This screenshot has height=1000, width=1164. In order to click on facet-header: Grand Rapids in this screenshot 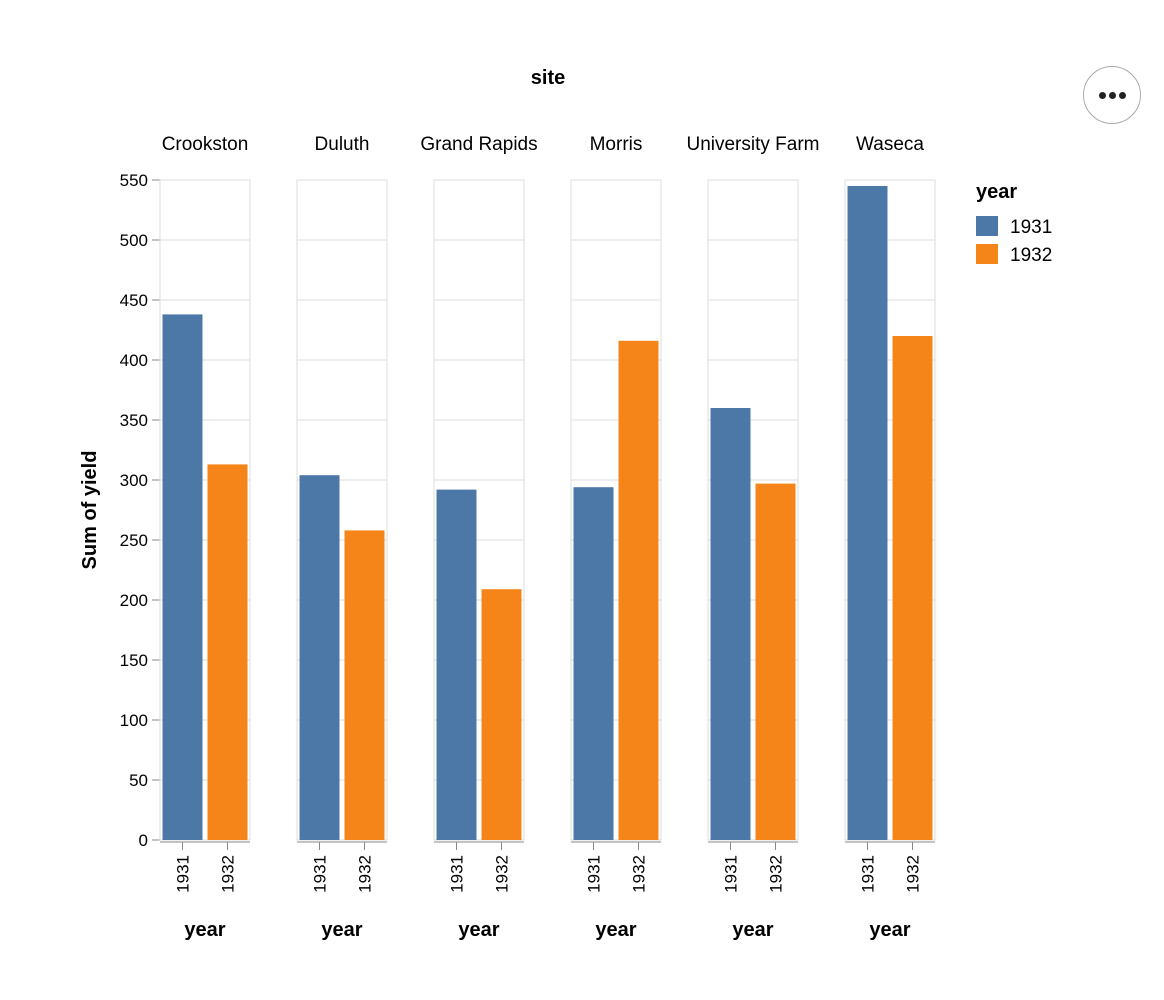, I will do `click(478, 144)`.